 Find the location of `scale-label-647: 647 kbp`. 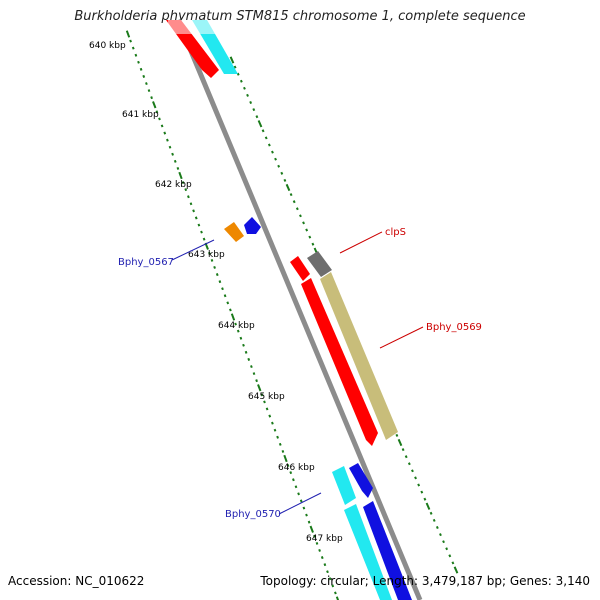

scale-label-647: 647 kbp is located at coordinates (324, 539).